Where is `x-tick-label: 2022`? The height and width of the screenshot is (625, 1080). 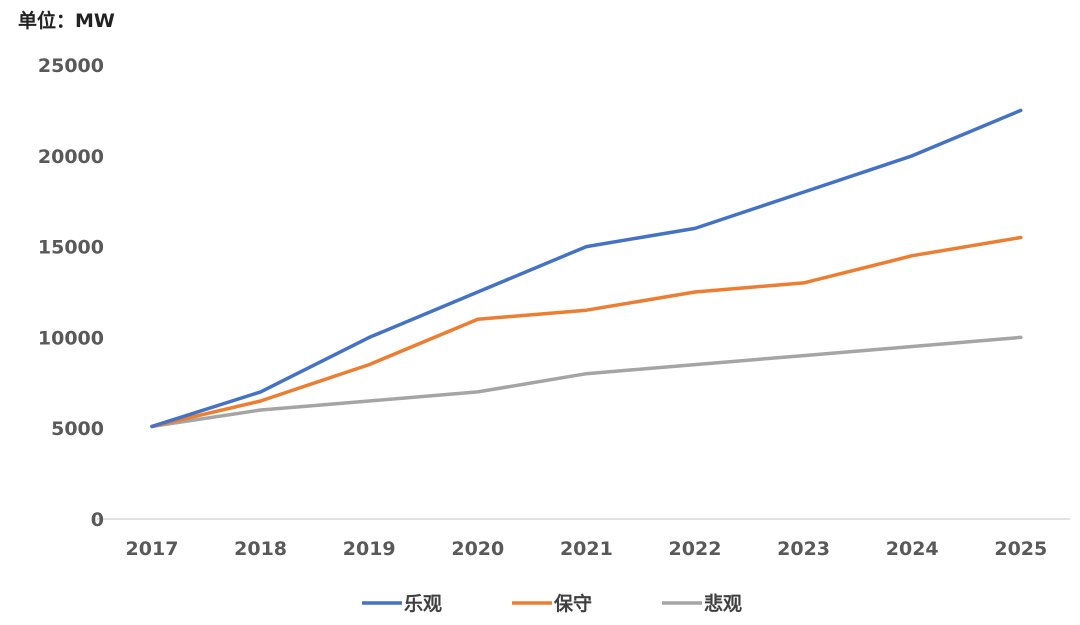 x-tick-label: 2022 is located at coordinates (695, 549).